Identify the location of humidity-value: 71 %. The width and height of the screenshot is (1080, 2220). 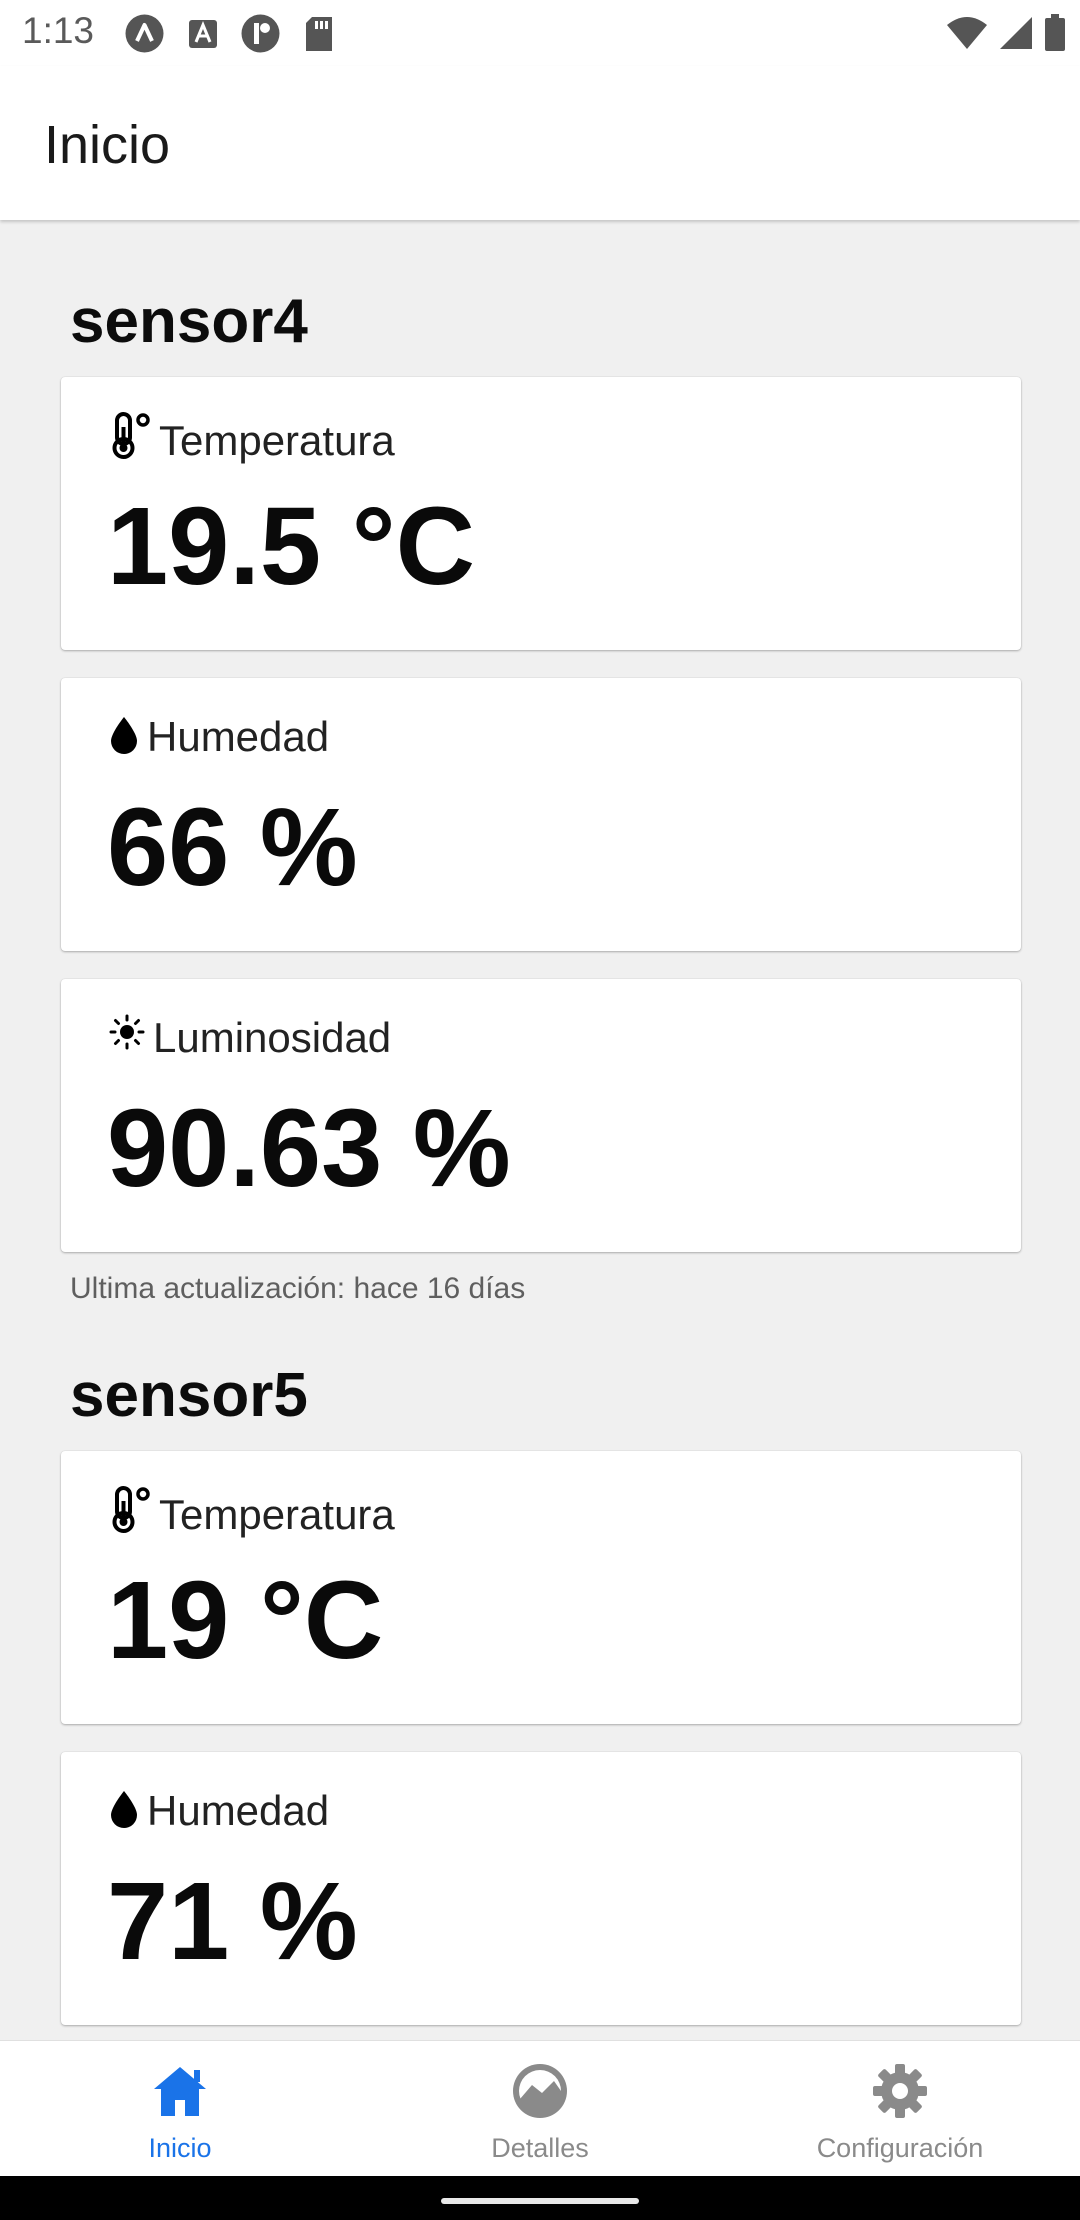
(232, 1921).